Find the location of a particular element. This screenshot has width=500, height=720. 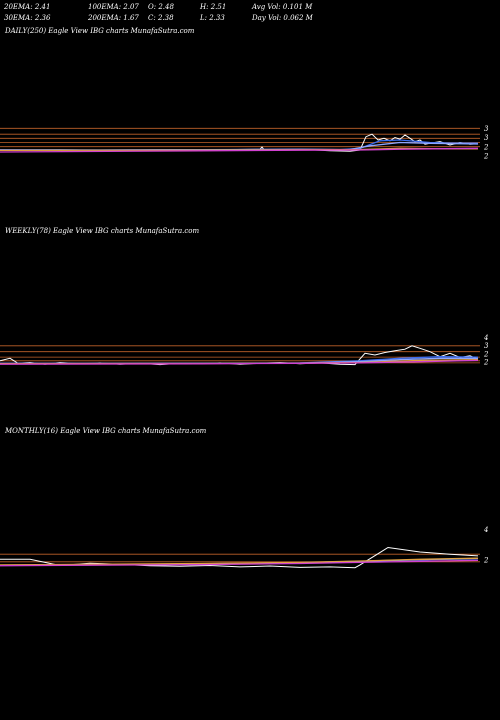

high-value: H: 2.51 is located at coordinates (213, 7).